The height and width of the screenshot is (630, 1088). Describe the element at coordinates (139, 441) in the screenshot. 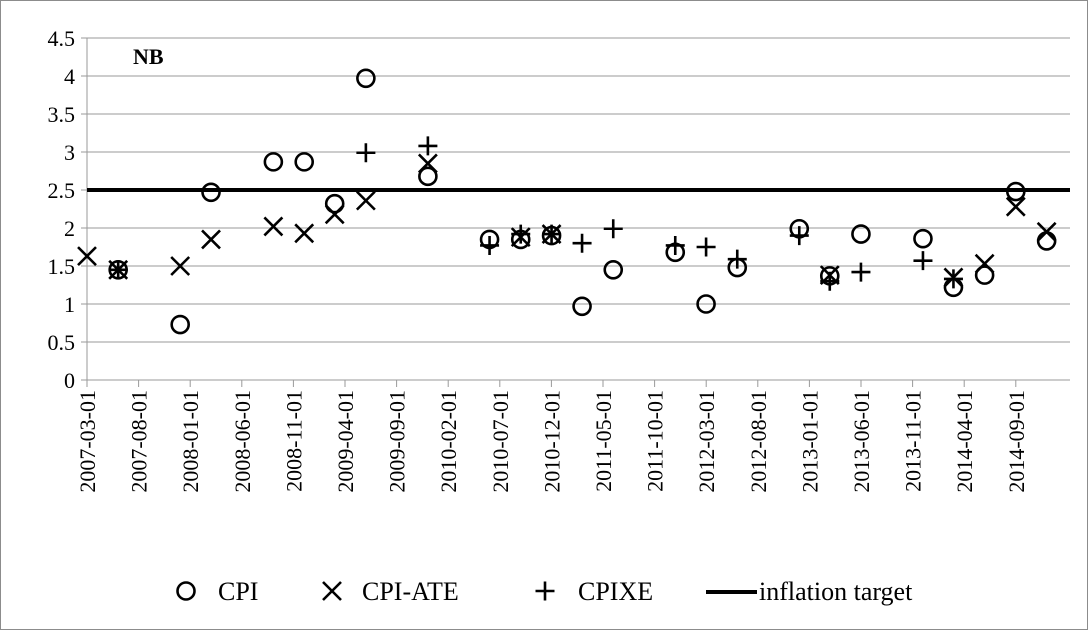

I see `x-tick-label: 2007-08-01` at that location.